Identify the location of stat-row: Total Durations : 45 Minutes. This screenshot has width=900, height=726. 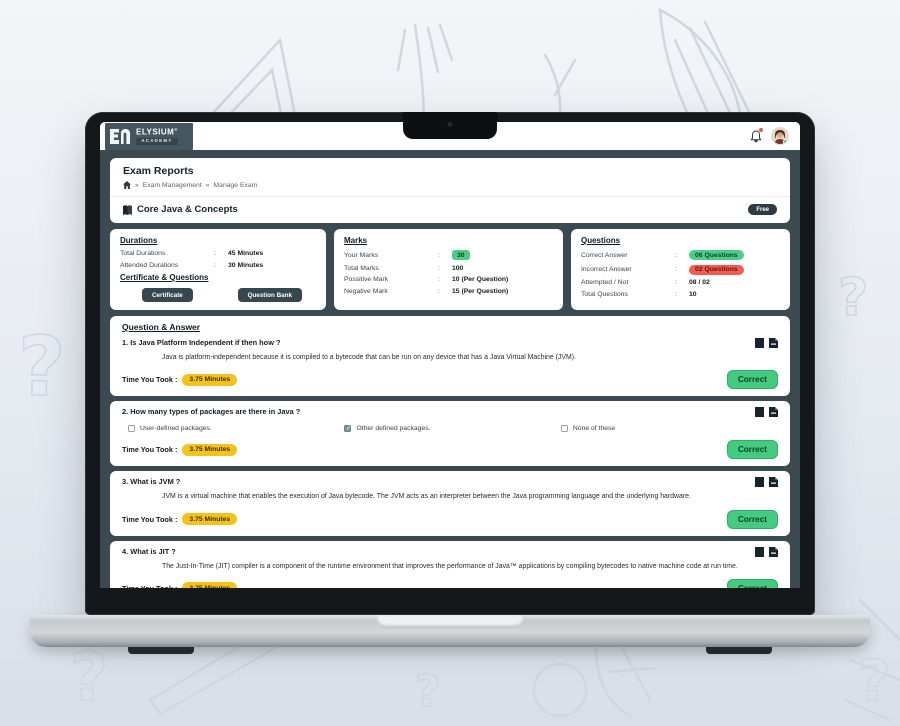
(192, 253).